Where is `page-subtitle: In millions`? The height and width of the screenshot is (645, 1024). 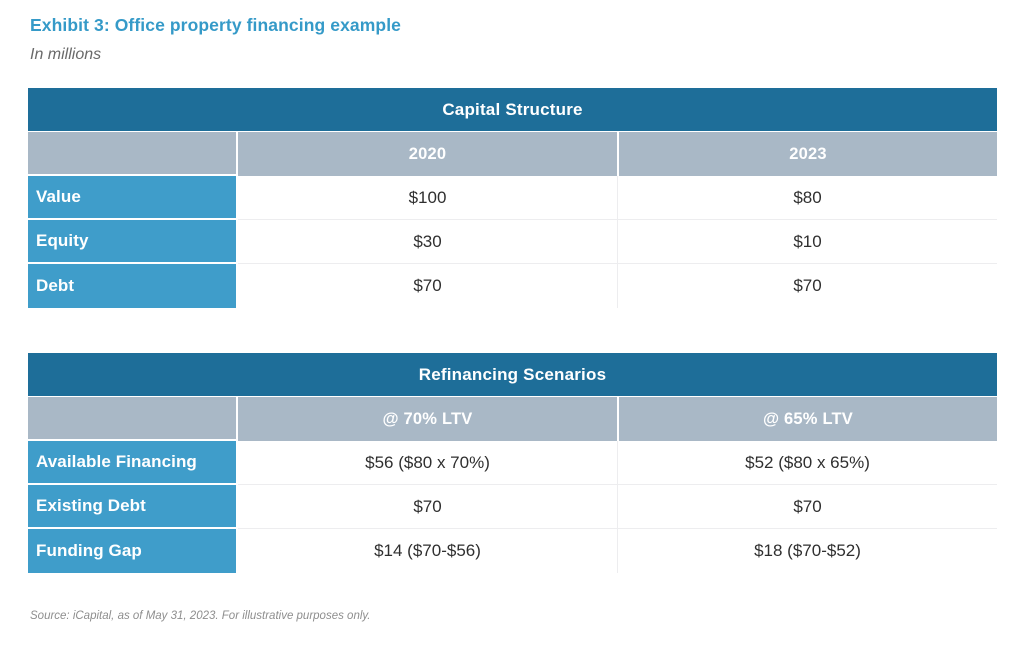
page-subtitle: In millions is located at coordinates (66, 54).